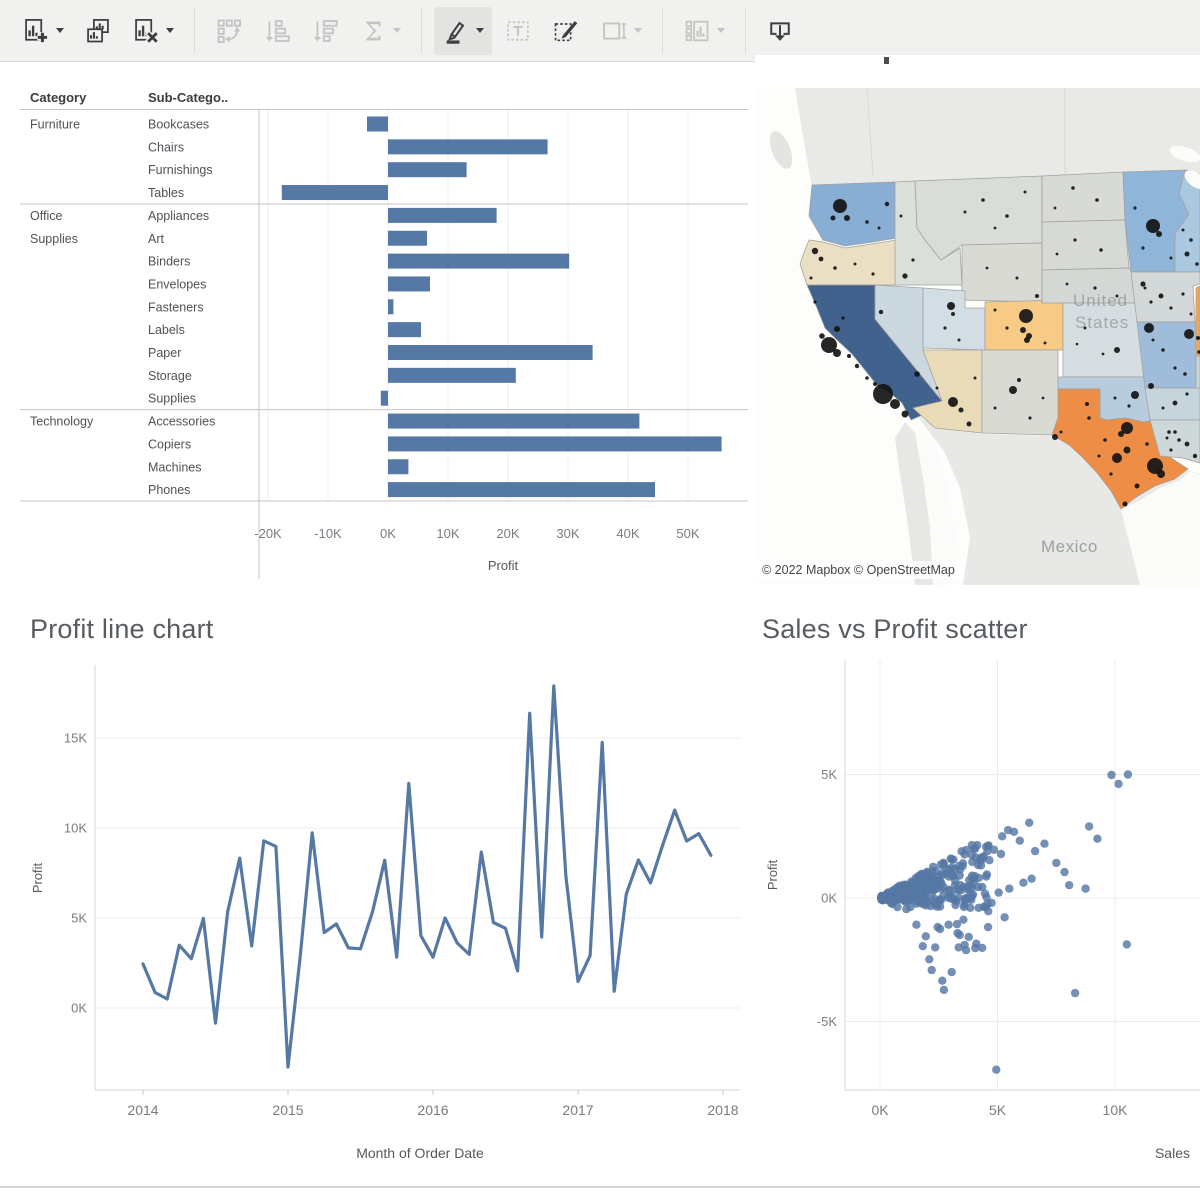 The width and height of the screenshot is (1200, 1200). What do you see at coordinates (1005, 922) in the screenshot?
I see `scatter-marks` at bounding box center [1005, 922].